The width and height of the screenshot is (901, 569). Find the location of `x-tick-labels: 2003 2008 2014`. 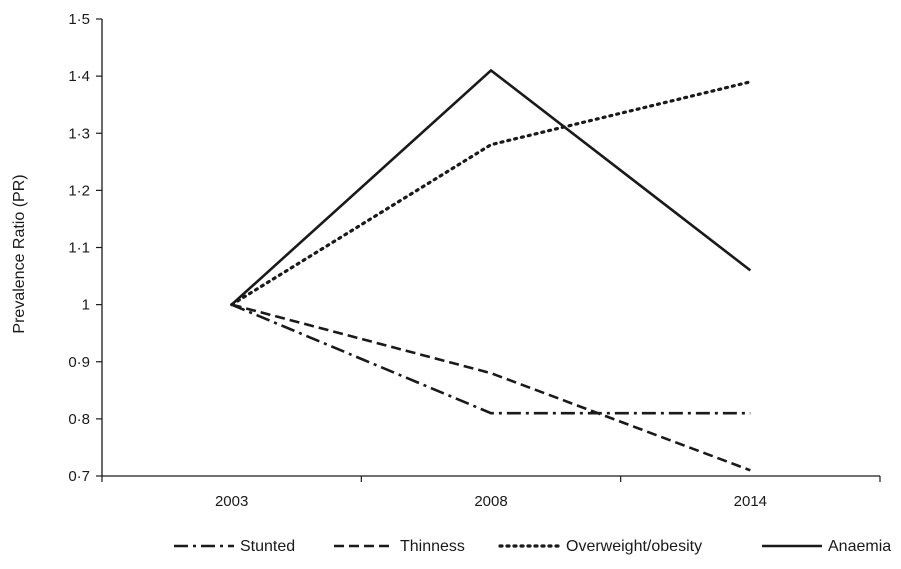

x-tick-labels: 2003 2008 2014 is located at coordinates (491, 501).